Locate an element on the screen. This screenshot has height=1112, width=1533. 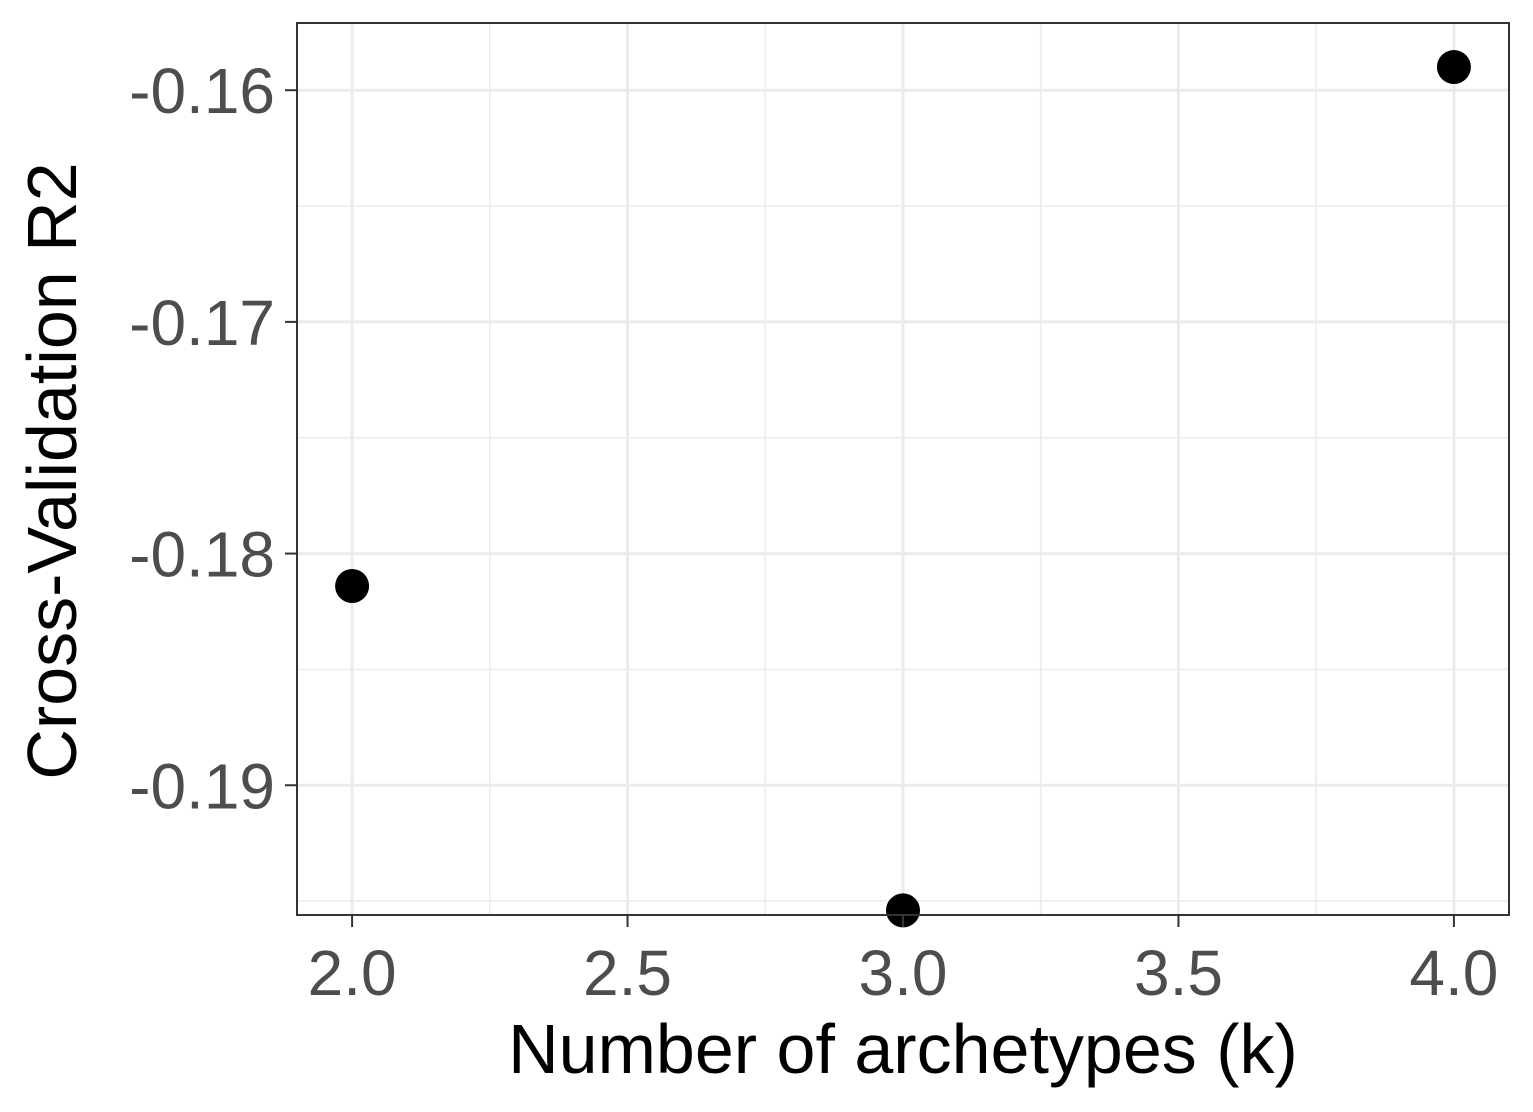
x-tick-label: 2.0 is located at coordinates (352, 973).